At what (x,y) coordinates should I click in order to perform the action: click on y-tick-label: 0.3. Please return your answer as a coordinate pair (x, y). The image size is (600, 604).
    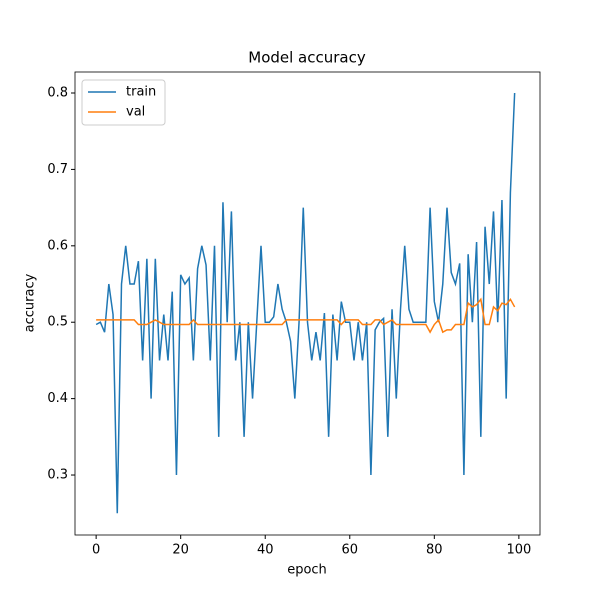
    Looking at the image, I should click on (57, 475).